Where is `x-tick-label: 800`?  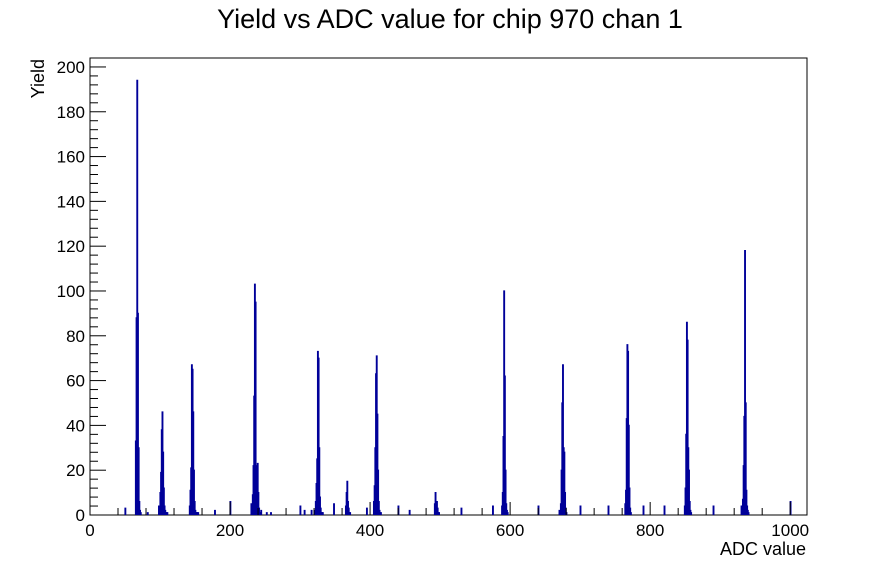
x-tick-label: 800 is located at coordinates (650, 530).